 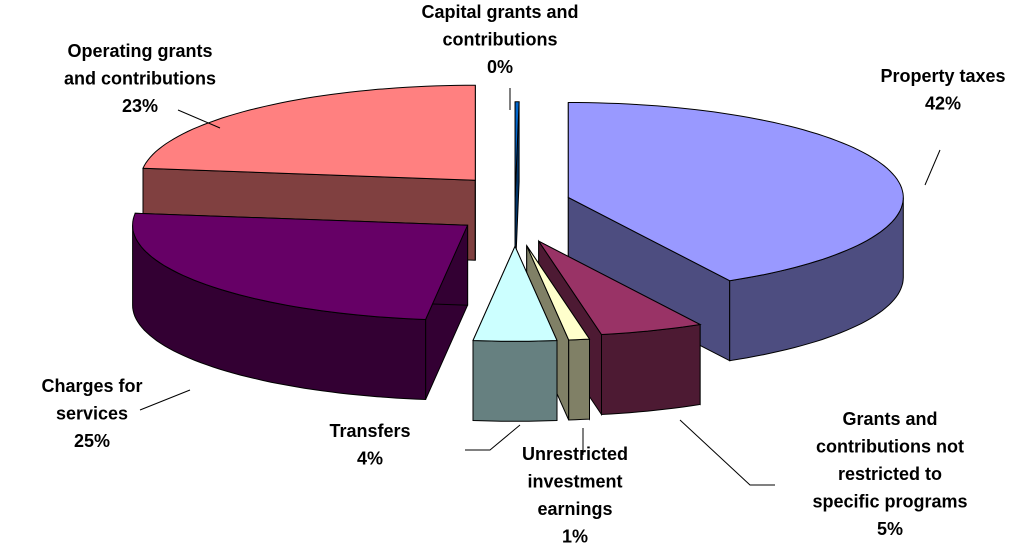 I want to click on slice-label: Operating grants and contributions, so click(x=140, y=65).